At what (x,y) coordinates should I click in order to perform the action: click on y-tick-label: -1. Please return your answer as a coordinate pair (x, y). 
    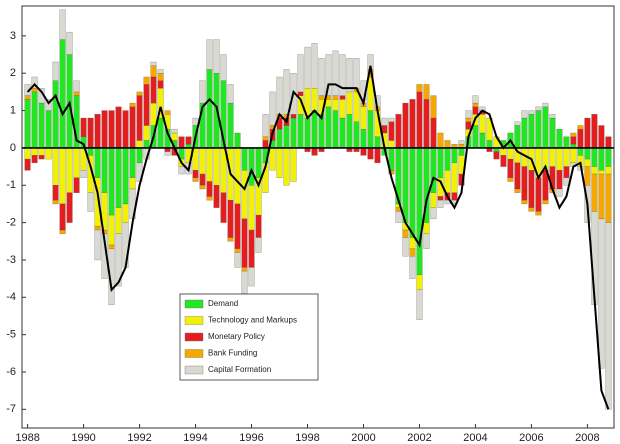
    Looking at the image, I should click on (11, 185).